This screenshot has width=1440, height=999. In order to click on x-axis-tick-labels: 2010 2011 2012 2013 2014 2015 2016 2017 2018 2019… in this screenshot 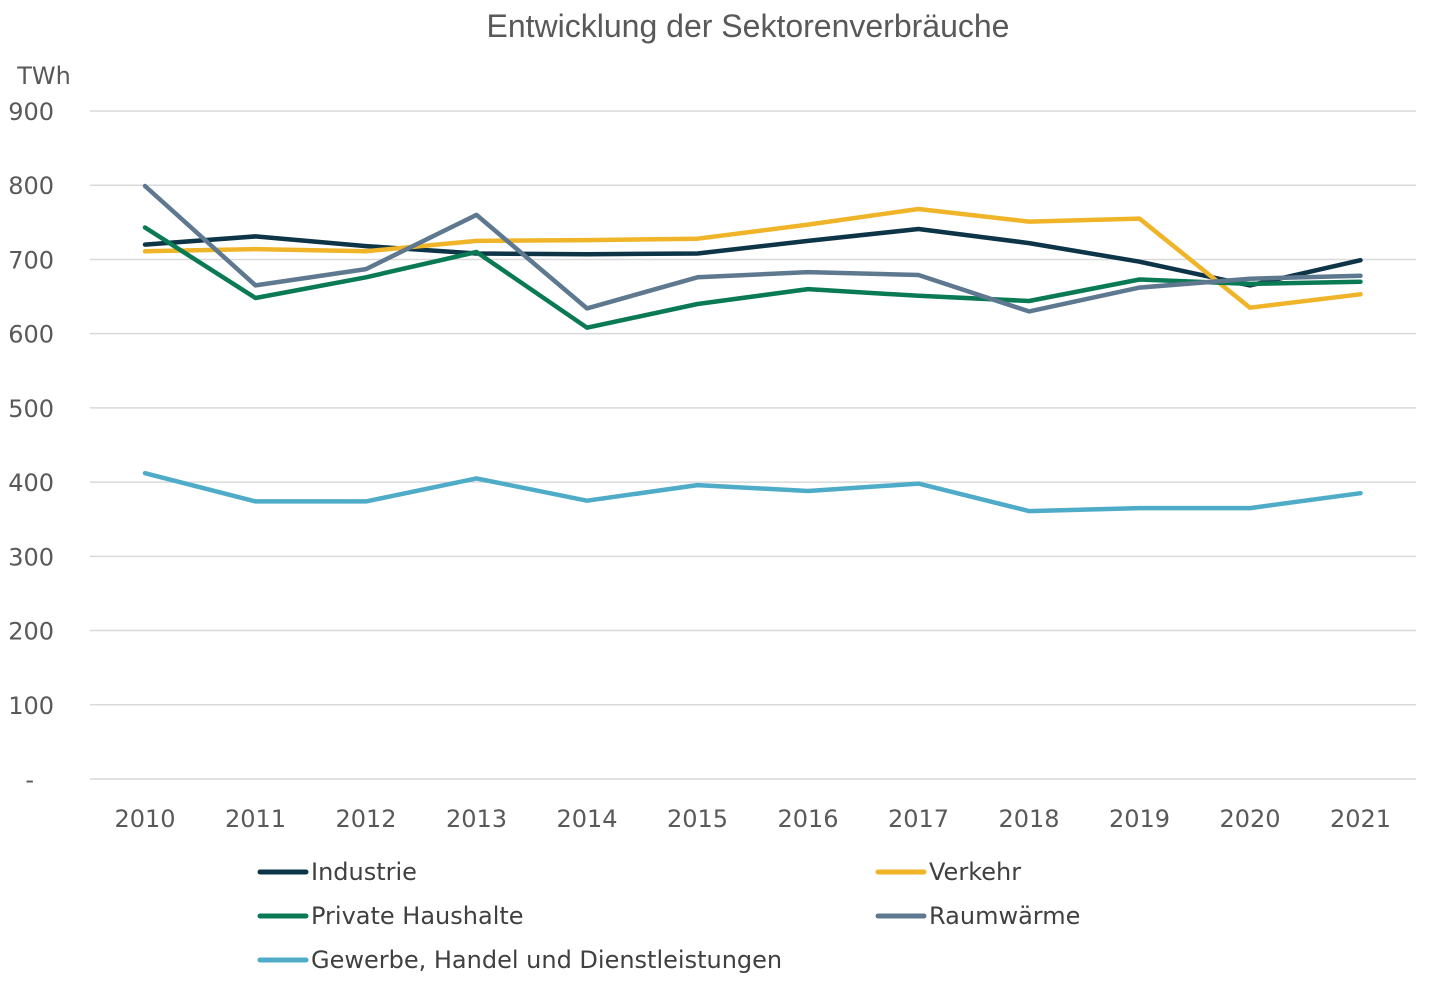, I will do `click(752, 819)`.